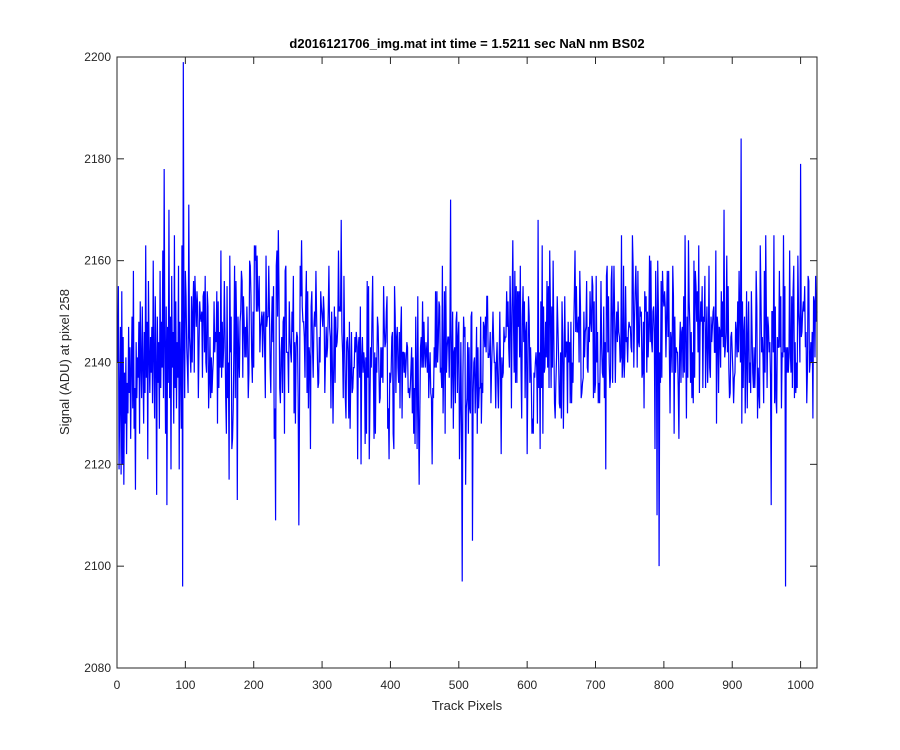 Image resolution: width=900 pixels, height=750 pixels. What do you see at coordinates (467, 705) in the screenshot?
I see `x-axis-label: Track Pixels` at bounding box center [467, 705].